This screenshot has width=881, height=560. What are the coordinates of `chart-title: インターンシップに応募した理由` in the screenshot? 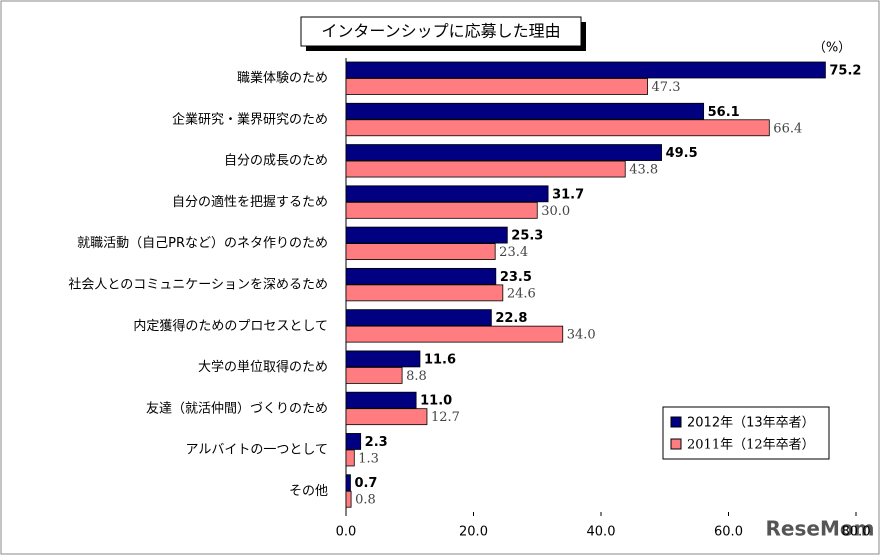 It's located at (440, 31).